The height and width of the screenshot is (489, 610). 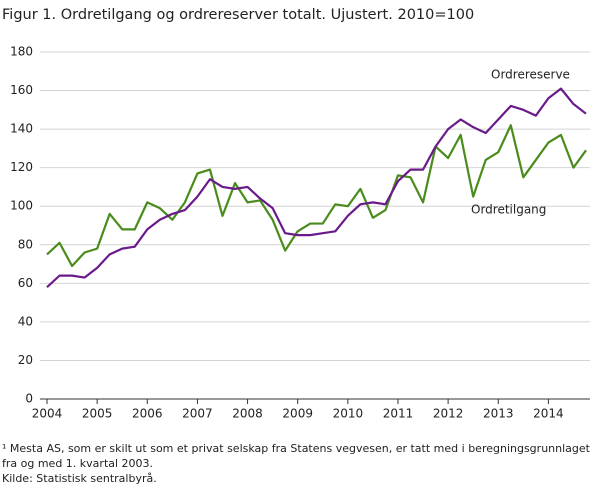 I want to click on y-tick-label: 40, so click(x=25, y=321).